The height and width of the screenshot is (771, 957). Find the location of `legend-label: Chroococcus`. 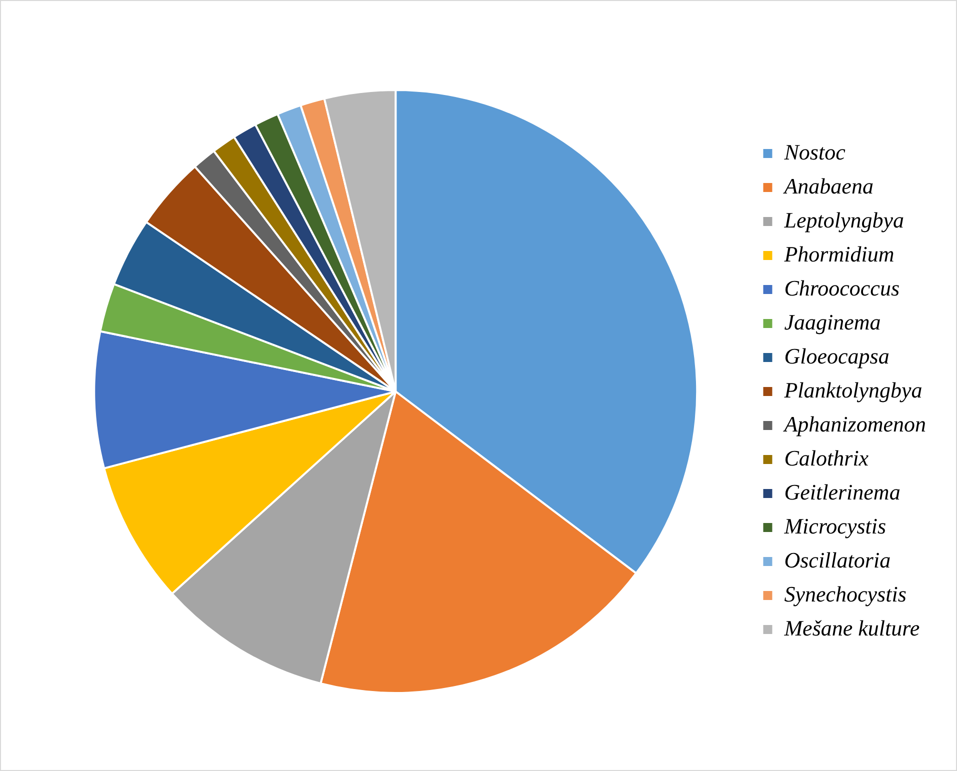

legend-label: Chroococcus is located at coordinates (842, 287).